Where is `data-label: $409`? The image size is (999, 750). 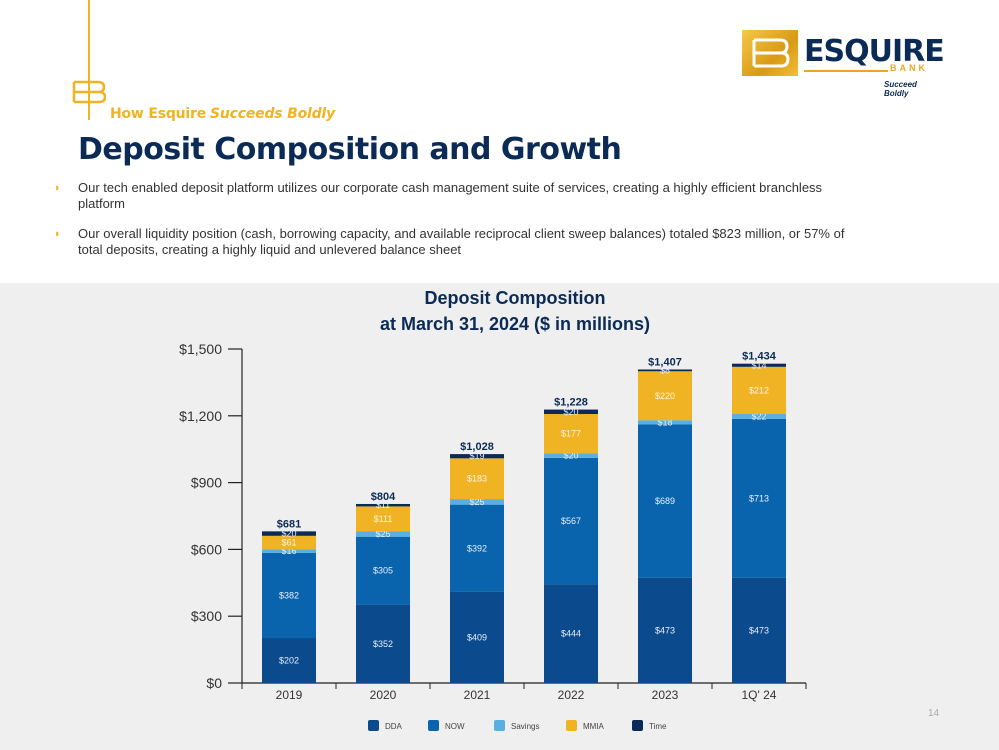
data-label: $409 is located at coordinates (477, 637).